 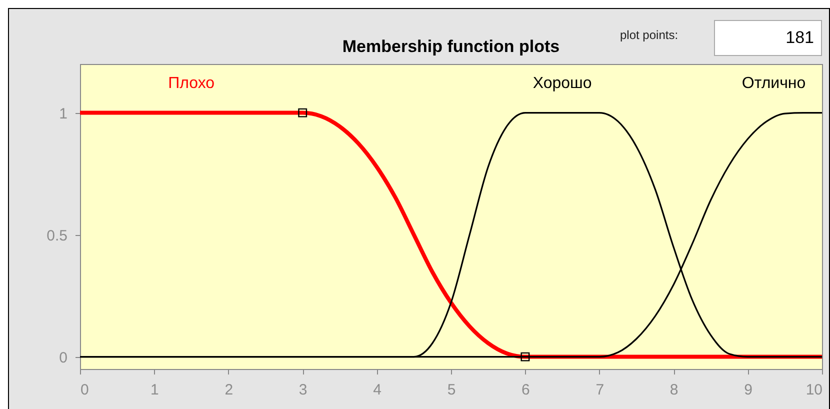 What do you see at coordinates (57, 235) in the screenshot?
I see `y-tick-label: 0.5` at bounding box center [57, 235].